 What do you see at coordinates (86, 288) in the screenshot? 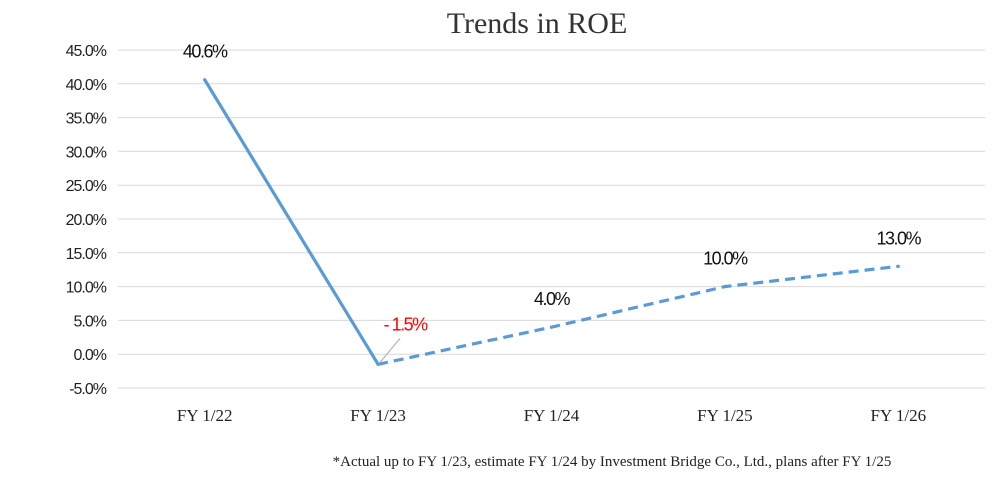
I see `y-tick-label: 10.0%` at bounding box center [86, 288].